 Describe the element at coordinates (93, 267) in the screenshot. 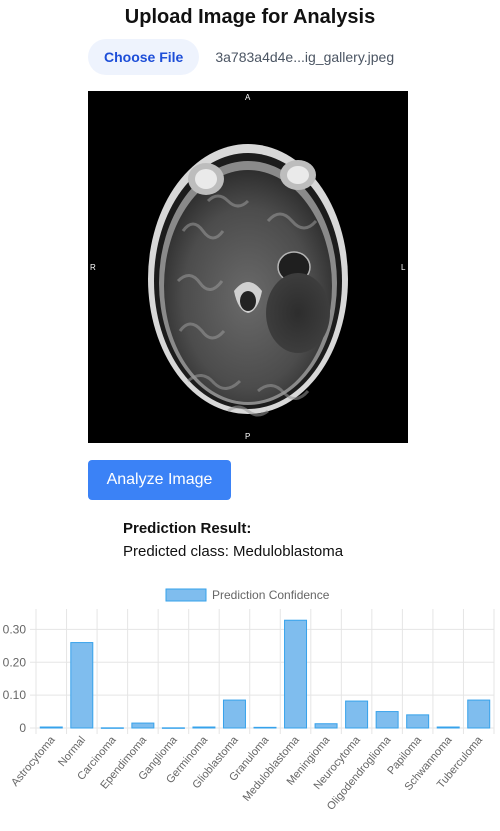

I see `orientation-label-left: R` at that location.